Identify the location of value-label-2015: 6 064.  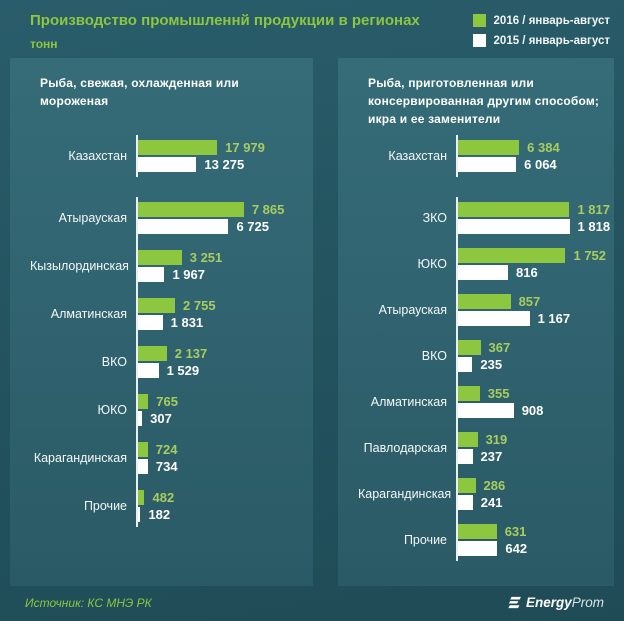
(540, 164).